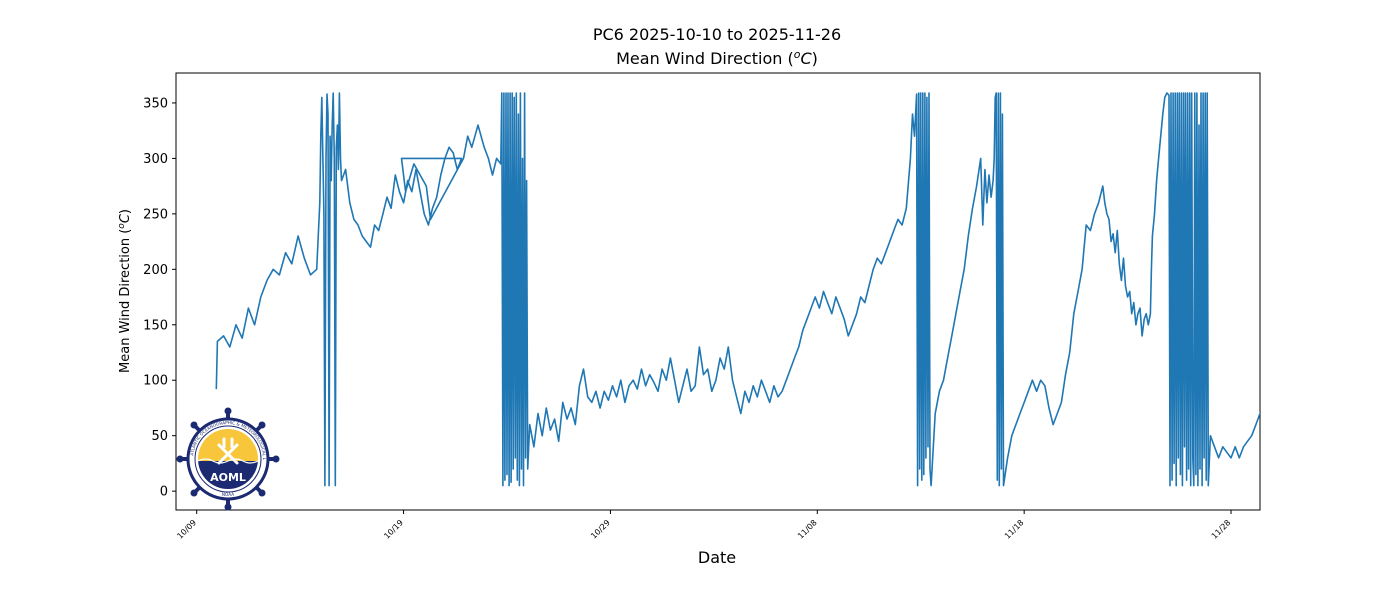 This screenshot has width=1400, height=600. What do you see at coordinates (703, 525) in the screenshot?
I see `x-ticks: 10/09 10/19 10/29 11/08 11/18 11/28` at bounding box center [703, 525].